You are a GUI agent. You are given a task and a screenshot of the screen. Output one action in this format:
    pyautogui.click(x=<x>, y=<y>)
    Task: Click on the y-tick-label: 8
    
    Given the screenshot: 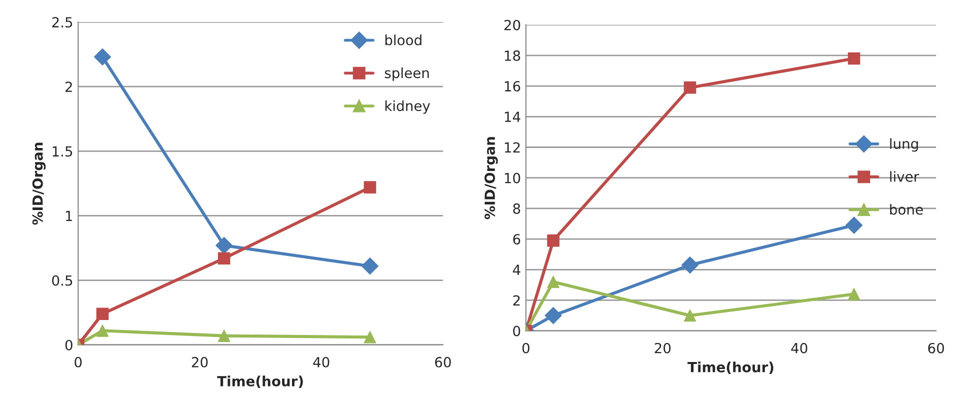 What is the action you would take?
    pyautogui.click(x=516, y=208)
    